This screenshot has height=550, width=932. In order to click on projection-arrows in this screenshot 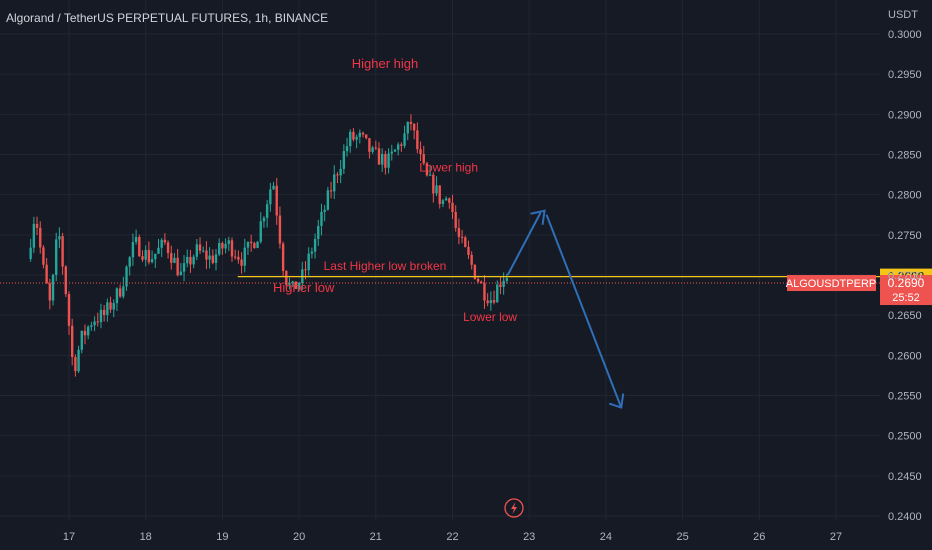, I will do `click(565, 309)`.